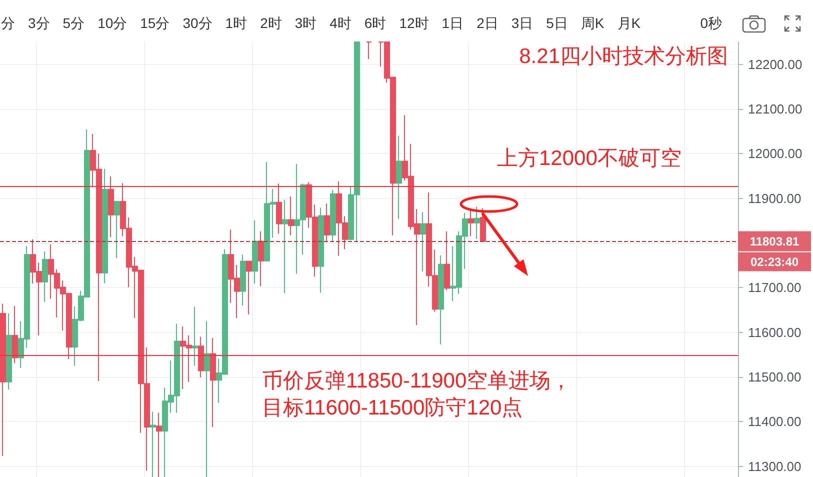  What do you see at coordinates (414, 23) in the screenshot?
I see `text: 12时` at bounding box center [414, 23].